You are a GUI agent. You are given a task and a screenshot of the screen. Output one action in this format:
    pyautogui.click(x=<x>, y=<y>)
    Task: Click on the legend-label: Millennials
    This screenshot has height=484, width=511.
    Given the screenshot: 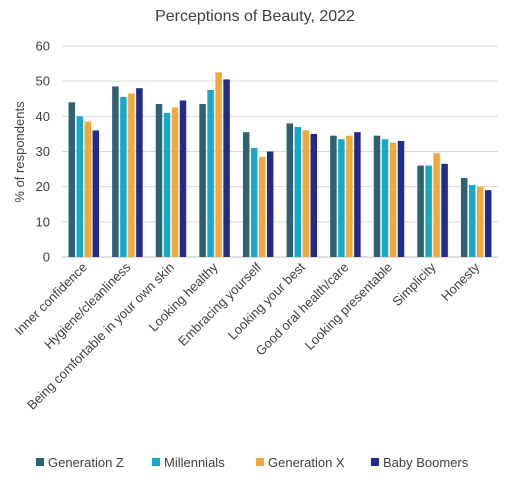 What is the action you would take?
    pyautogui.click(x=194, y=462)
    